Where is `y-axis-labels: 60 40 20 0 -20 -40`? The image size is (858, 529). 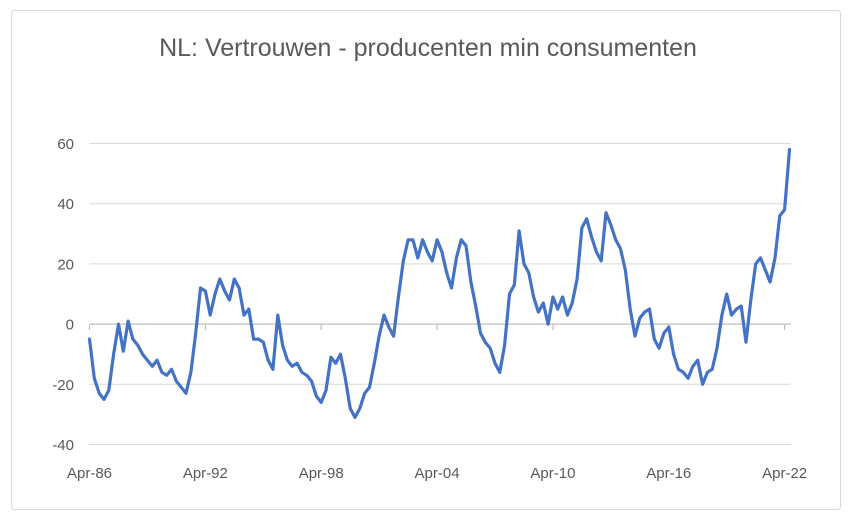
y-axis-labels: 60 40 20 0 -20 -40 is located at coordinates (63, 295).